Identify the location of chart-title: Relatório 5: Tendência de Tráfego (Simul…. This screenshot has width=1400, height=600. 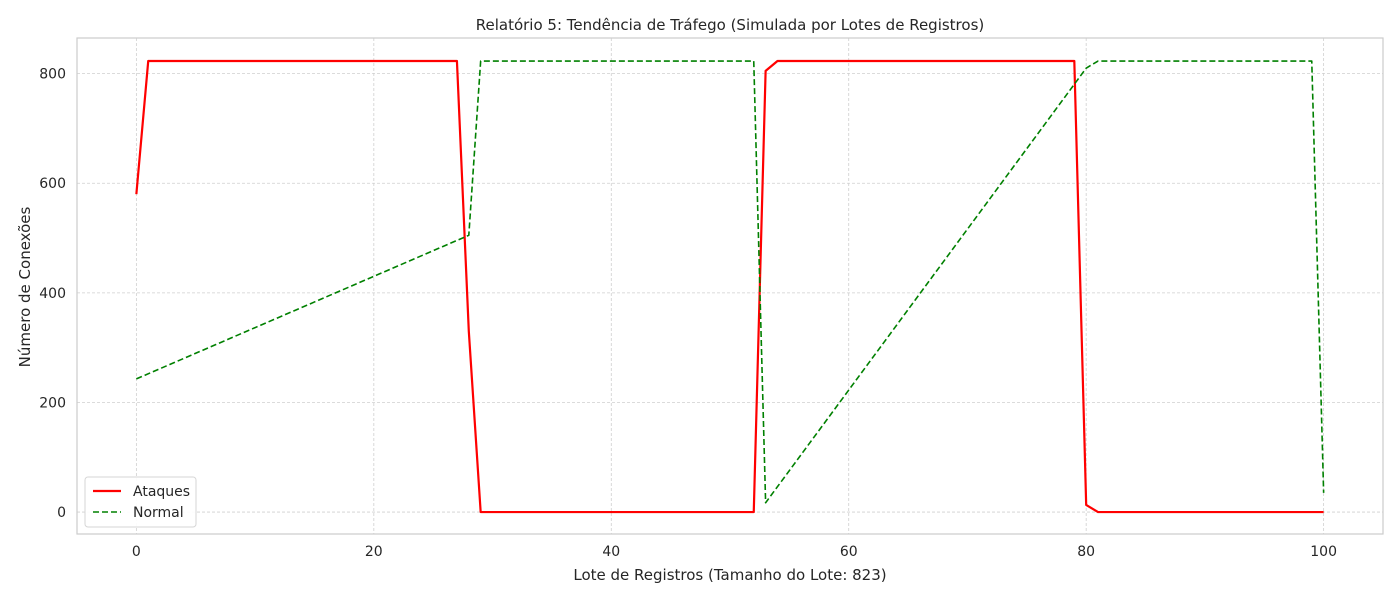
(730, 25).